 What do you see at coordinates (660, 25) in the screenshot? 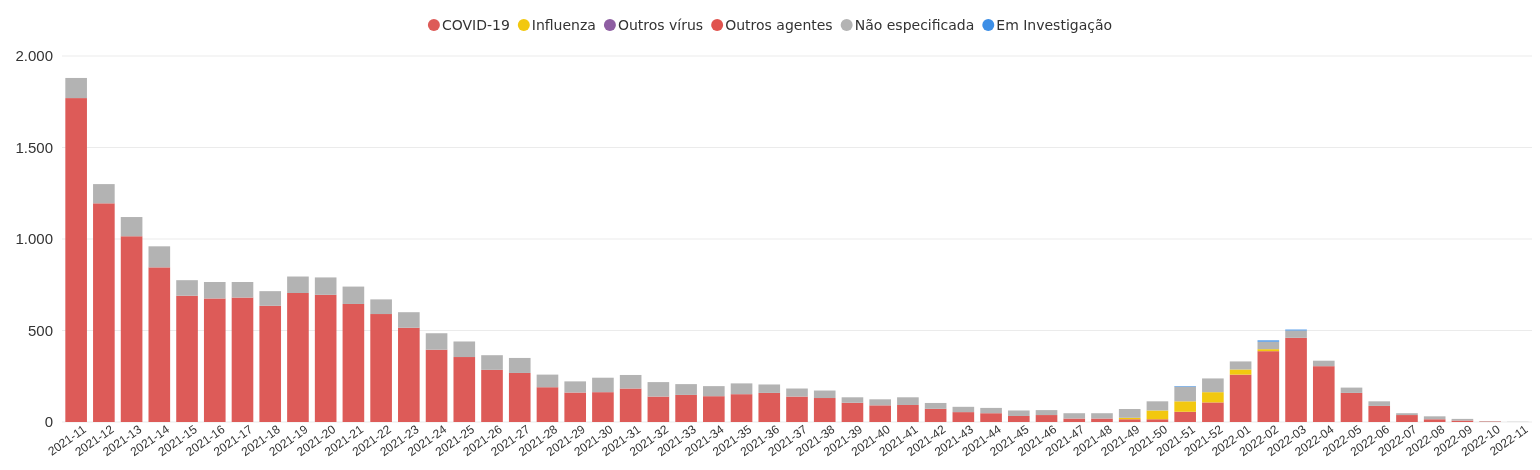
I see `legend-label: Outros vírus` at bounding box center [660, 25].